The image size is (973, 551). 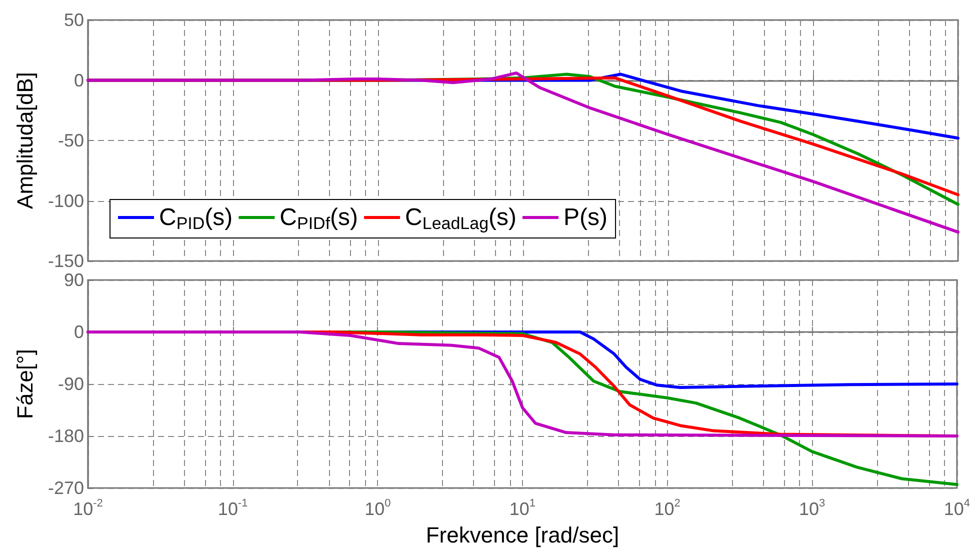 I want to click on y-tick-label: 50, so click(x=74, y=20).